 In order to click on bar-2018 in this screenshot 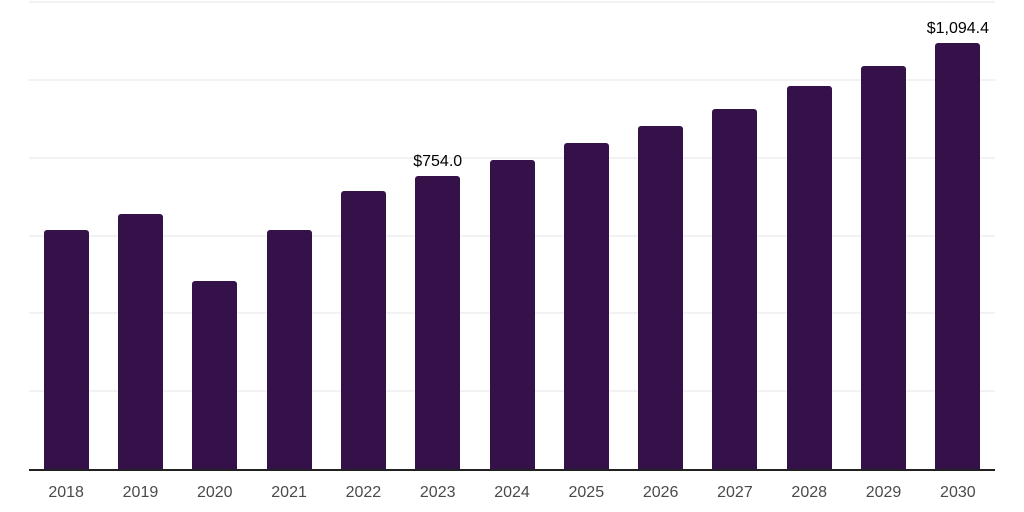, I will do `click(66, 349)`.